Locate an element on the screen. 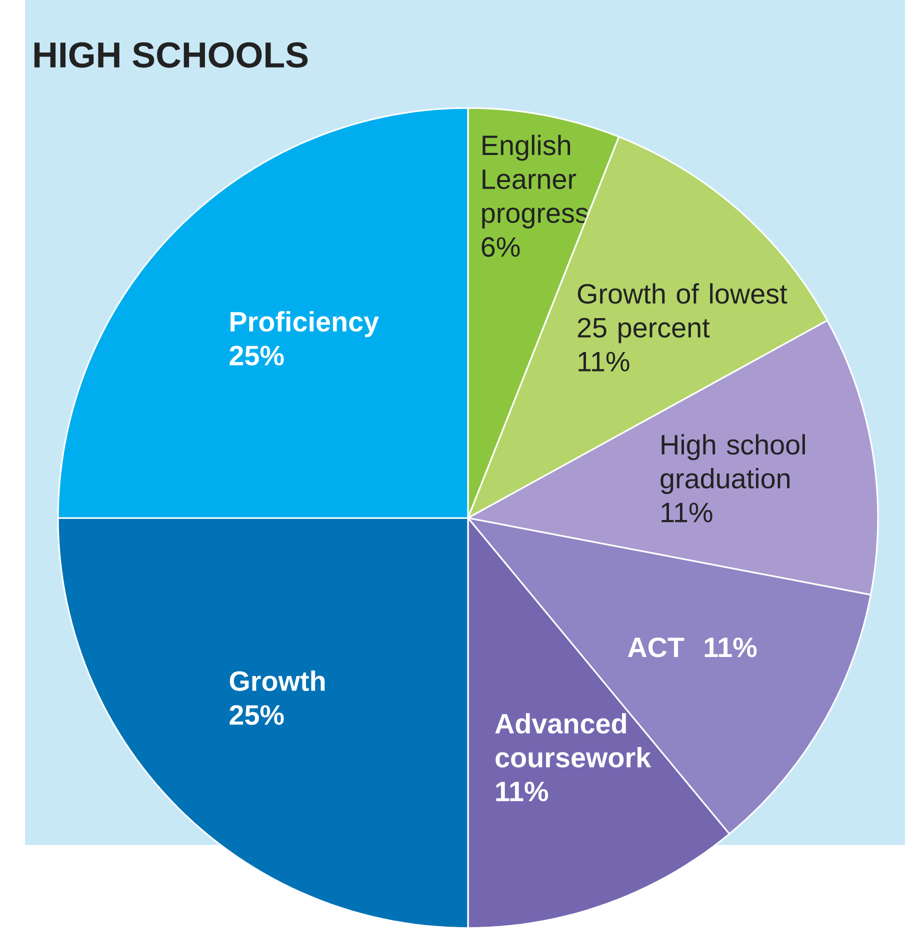  slice-label: Proficiency is located at coordinates (304, 324).